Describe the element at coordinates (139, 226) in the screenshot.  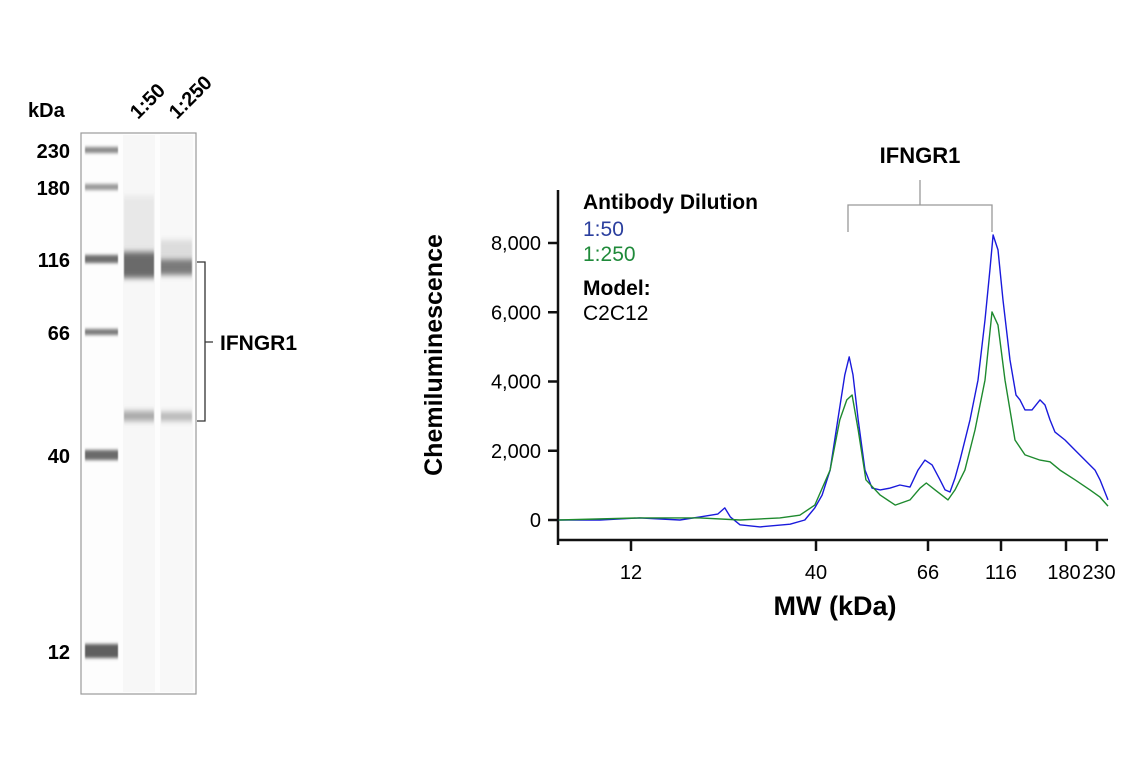
I see `gel-lane-1-smear` at that location.